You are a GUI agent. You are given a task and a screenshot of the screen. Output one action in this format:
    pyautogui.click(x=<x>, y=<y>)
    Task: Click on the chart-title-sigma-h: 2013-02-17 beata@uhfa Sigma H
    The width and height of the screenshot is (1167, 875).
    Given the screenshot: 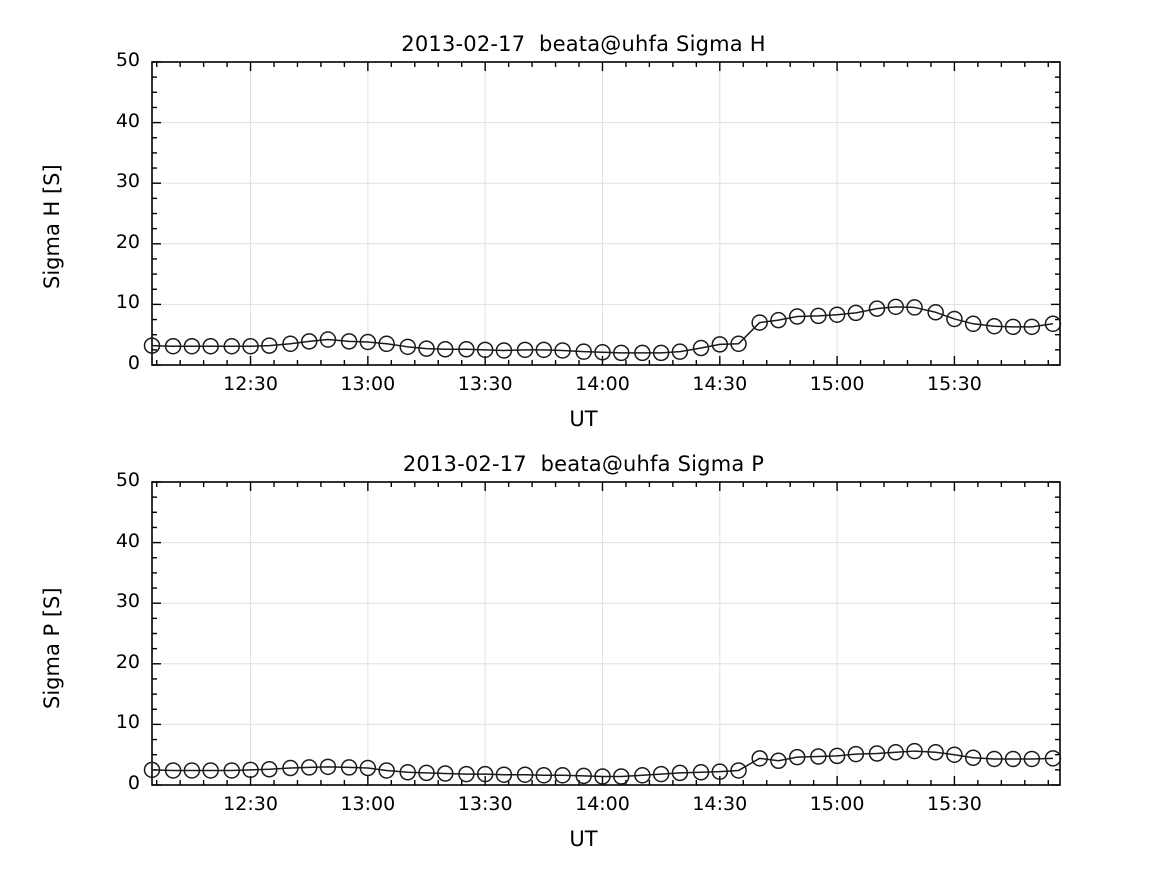 What is the action you would take?
    pyautogui.click(x=583, y=44)
    